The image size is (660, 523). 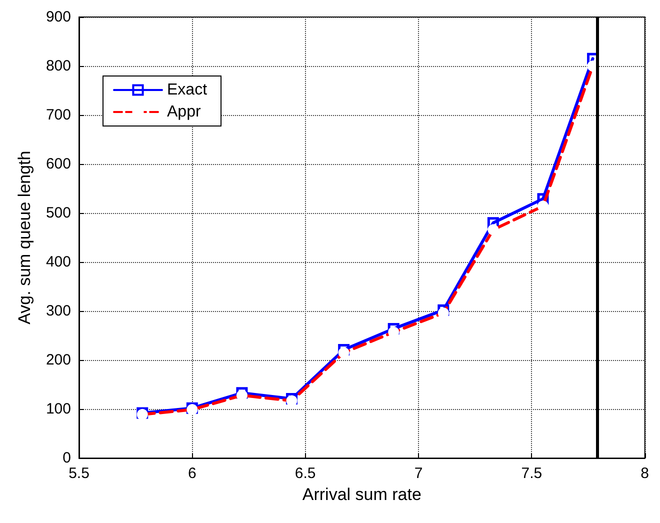 I want to click on y-tick-label: 200, so click(x=58, y=360).